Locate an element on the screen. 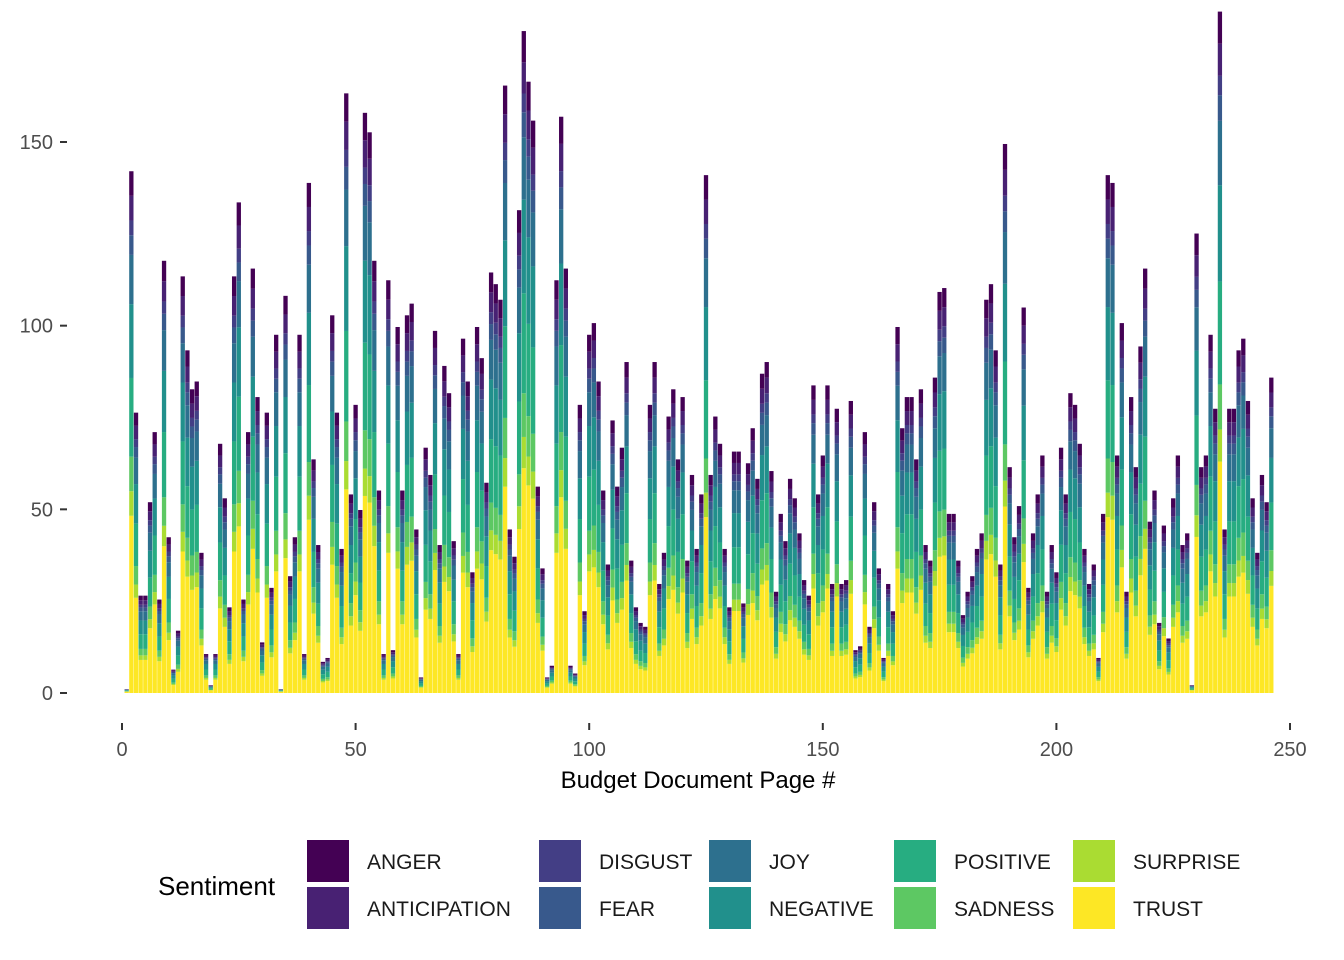 The height and width of the screenshot is (960, 1344). legend-label: SURPRISE is located at coordinates (1186, 862).